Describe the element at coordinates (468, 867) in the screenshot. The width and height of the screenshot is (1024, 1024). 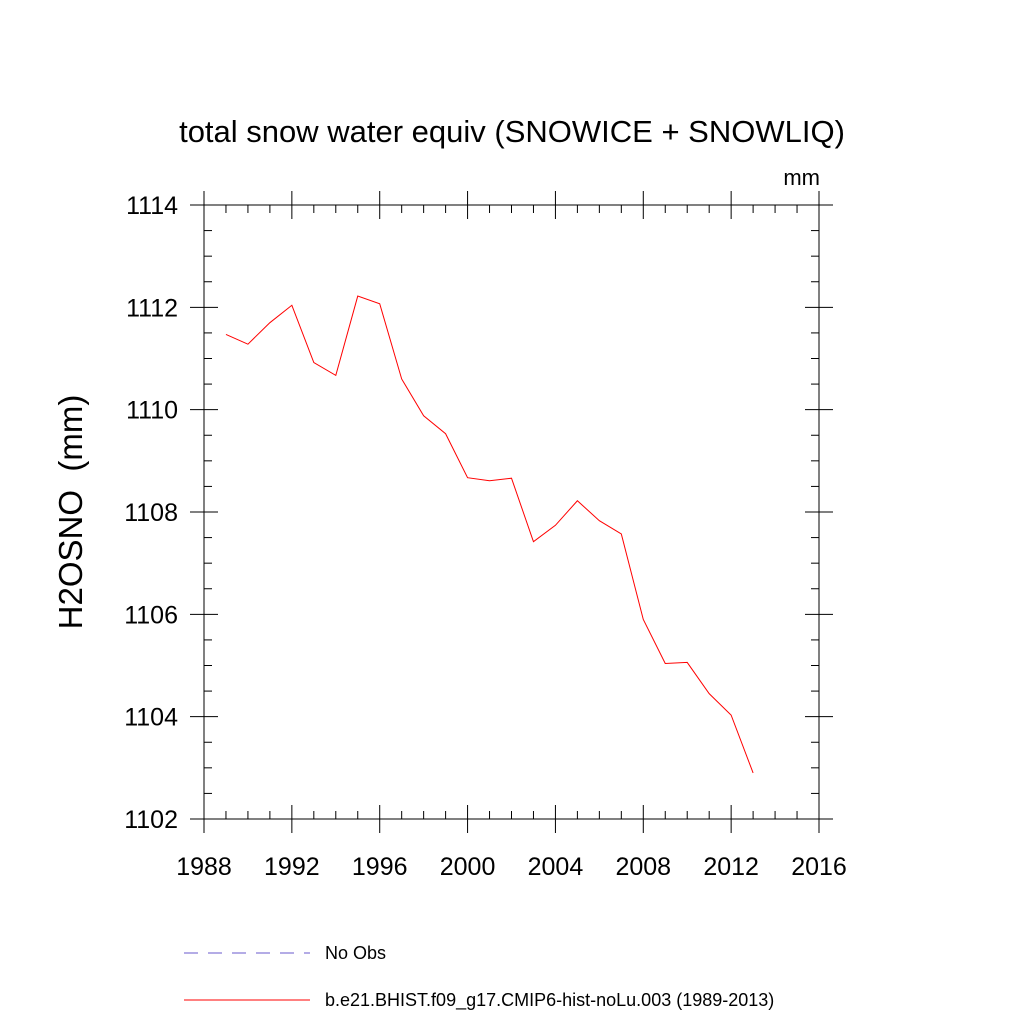
I see `x-tick-label: 2000` at that location.